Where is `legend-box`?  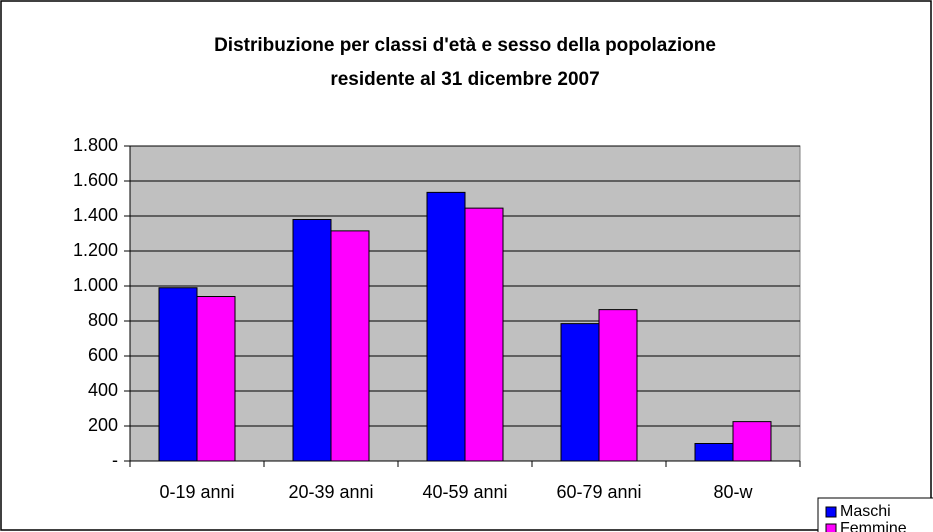 legend-box is located at coordinates (875, 514).